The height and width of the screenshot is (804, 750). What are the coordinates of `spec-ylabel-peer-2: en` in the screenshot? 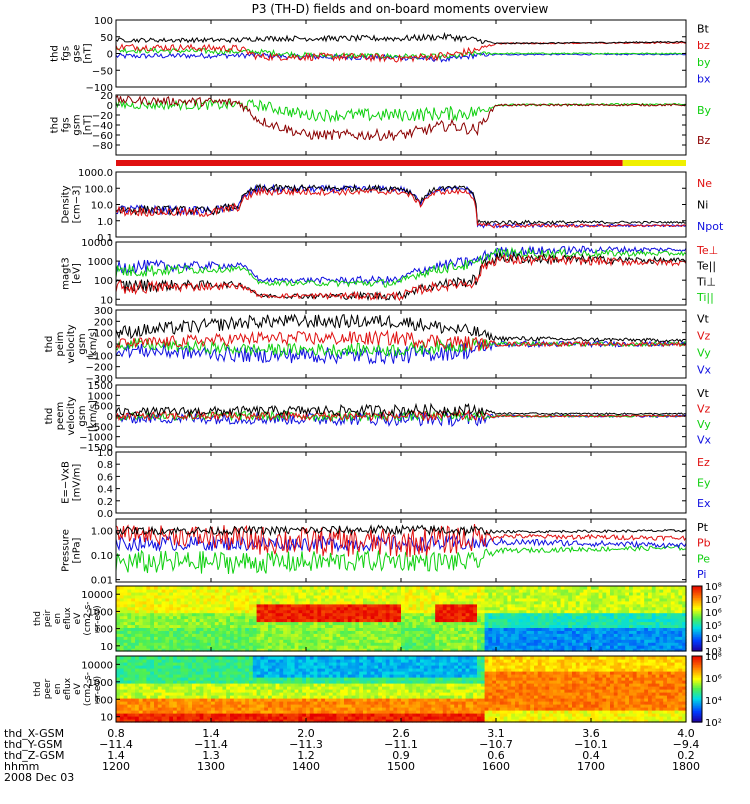 It's located at (58, 688).